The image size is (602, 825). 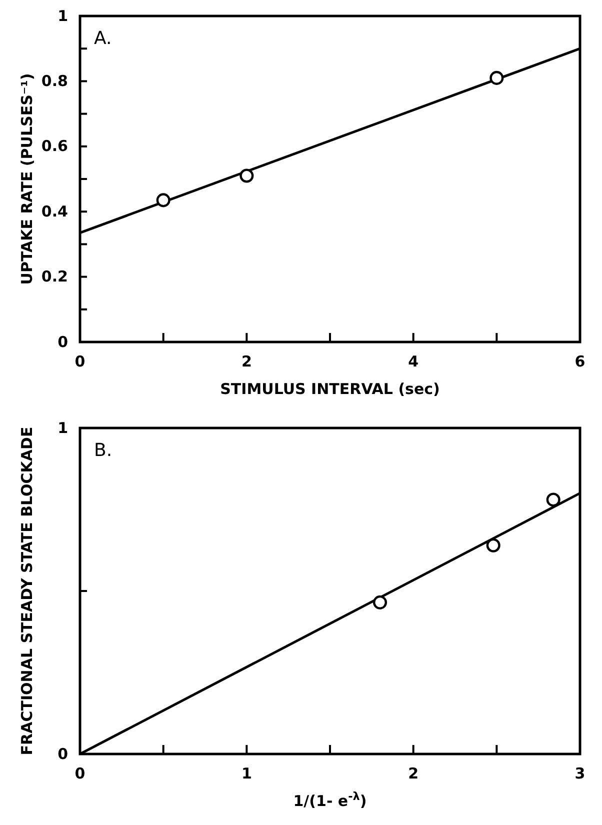 I want to click on x-axis-title: STIMULUS INTERVAL (sec), so click(x=330, y=389).